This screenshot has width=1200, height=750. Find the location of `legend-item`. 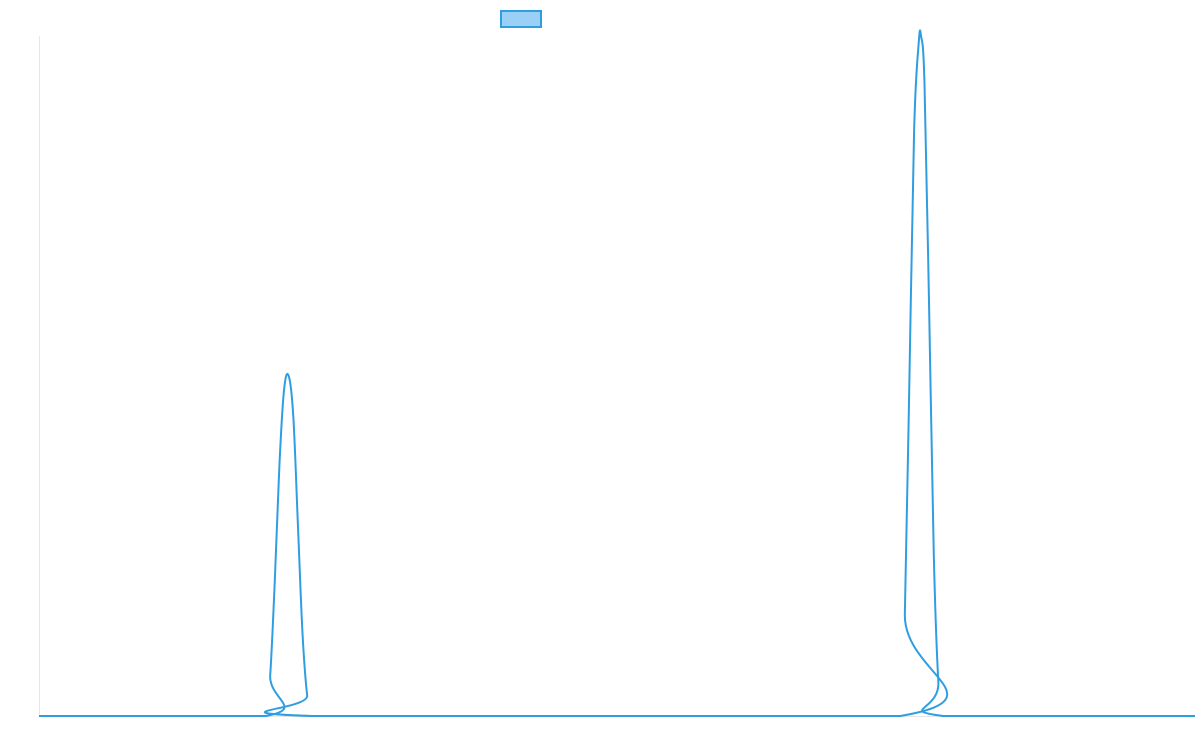

legend-item is located at coordinates (524, 19).